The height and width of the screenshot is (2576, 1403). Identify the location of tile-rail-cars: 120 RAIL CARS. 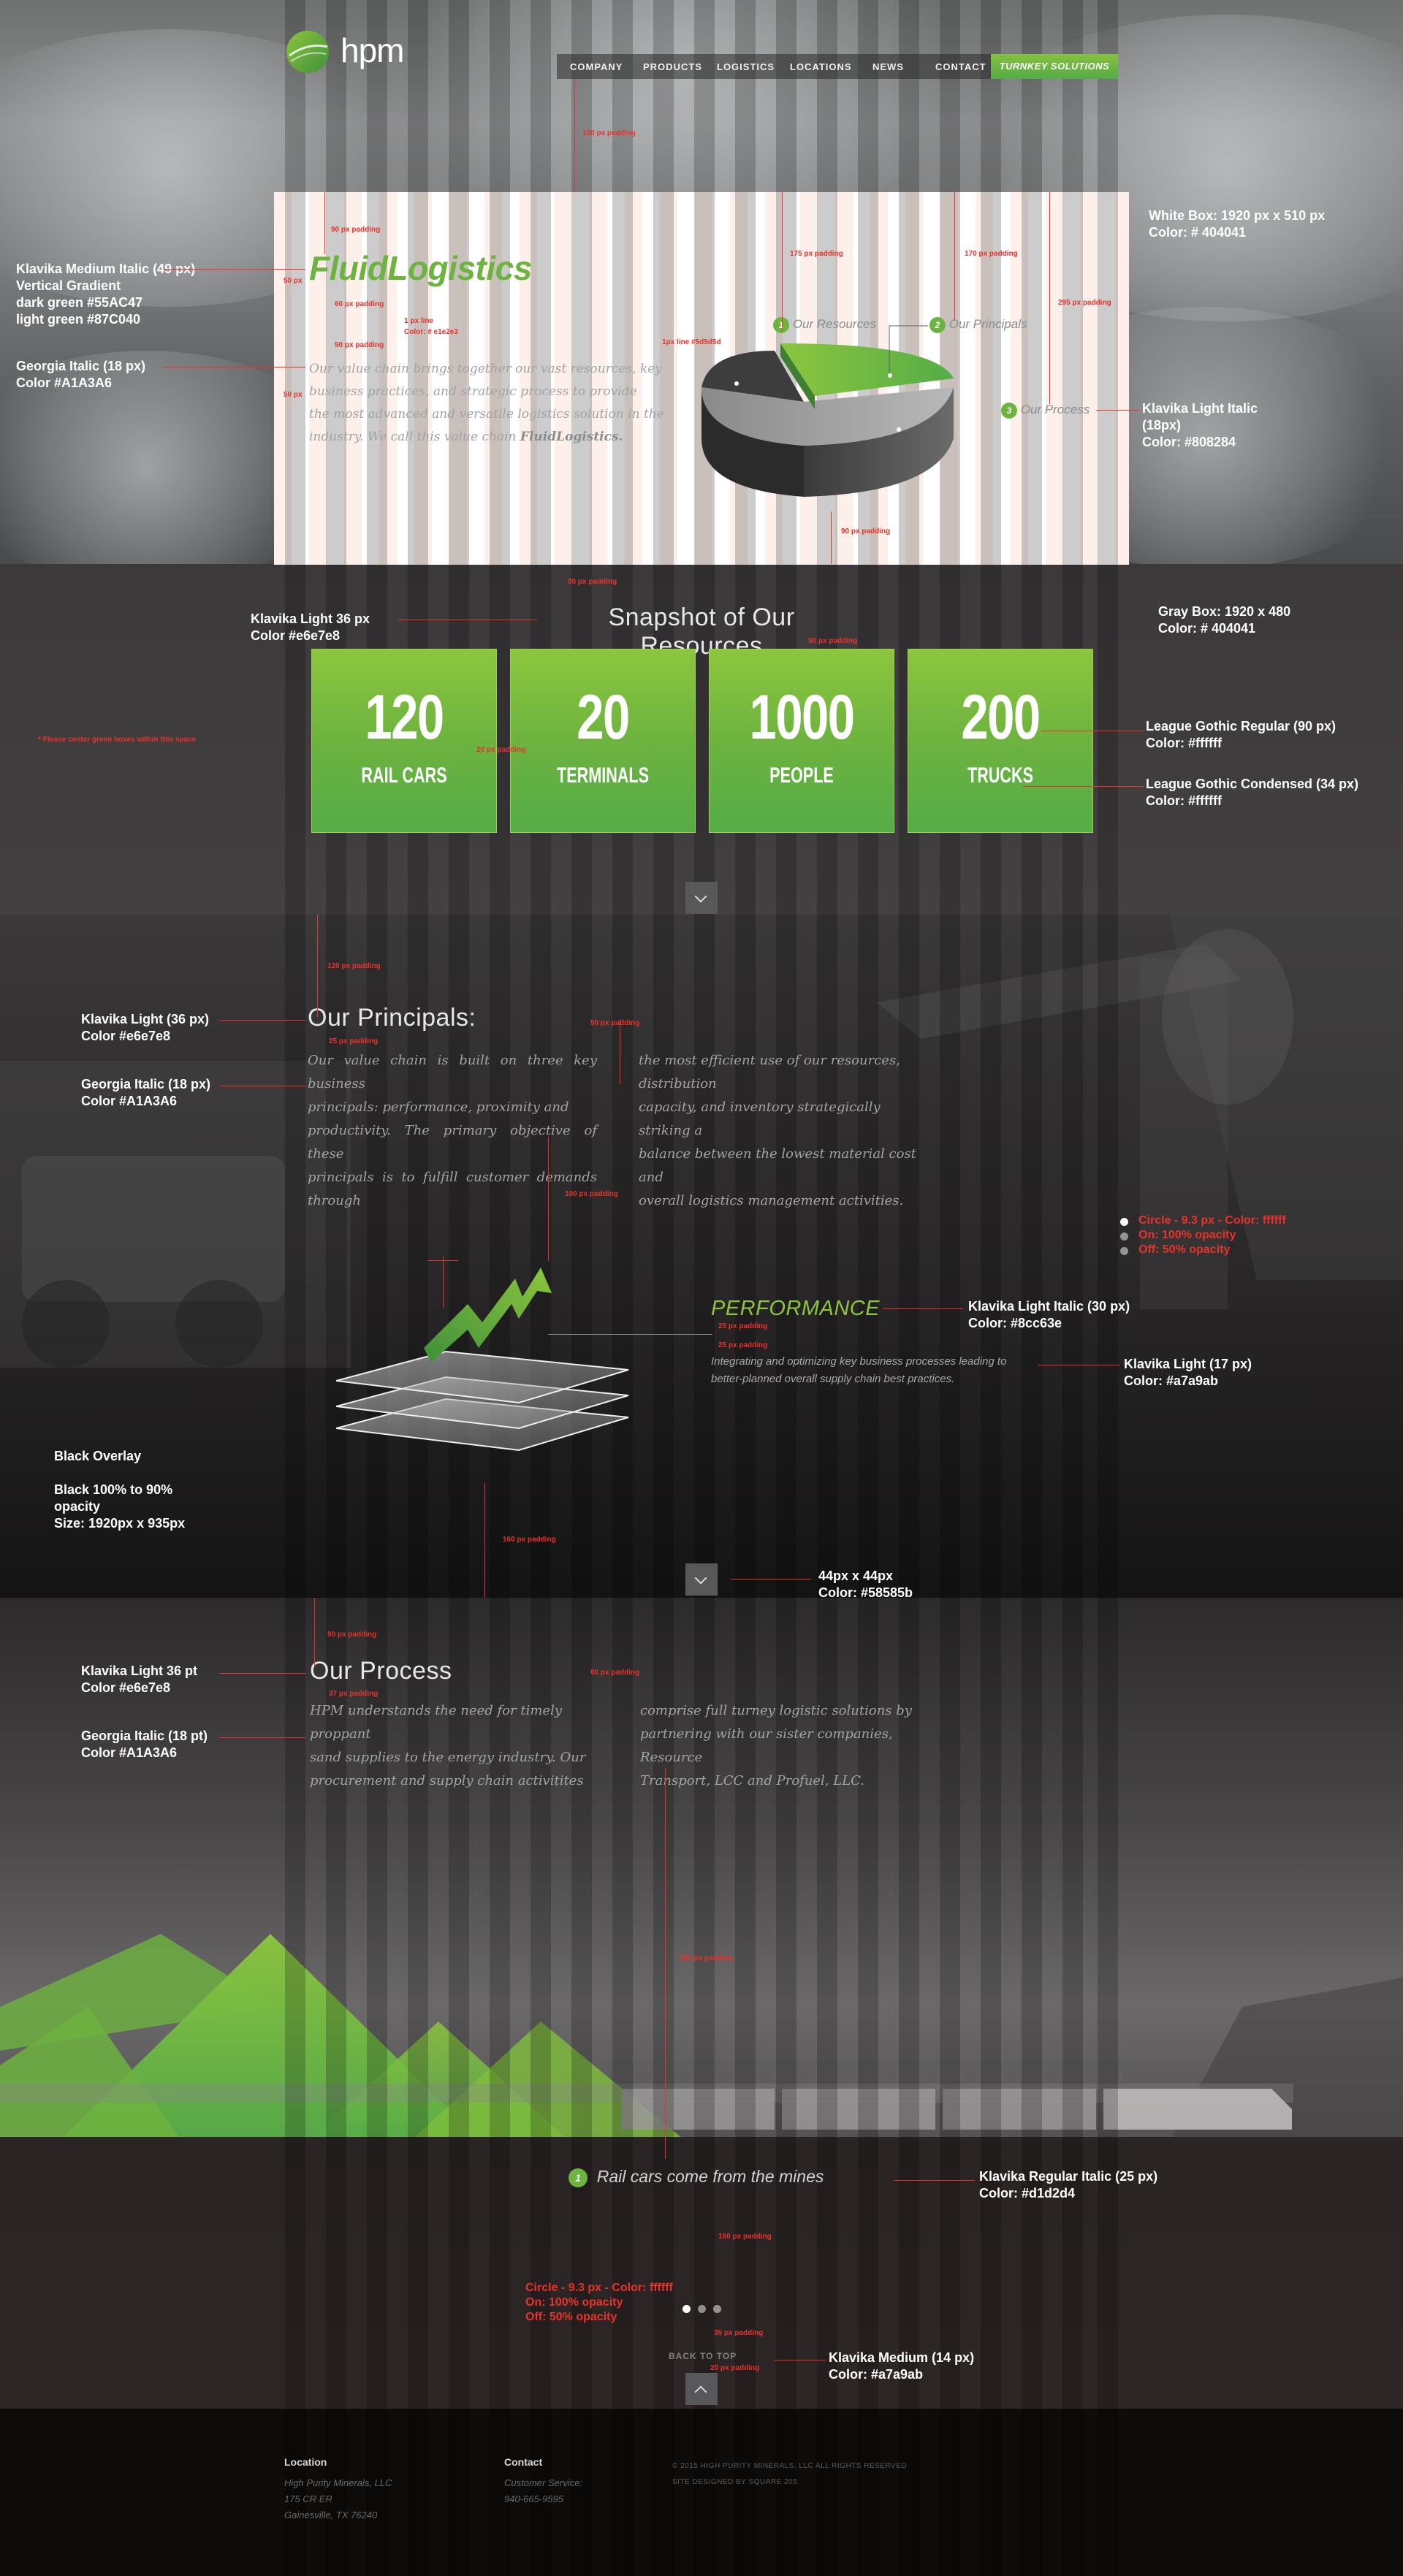
(404, 741).